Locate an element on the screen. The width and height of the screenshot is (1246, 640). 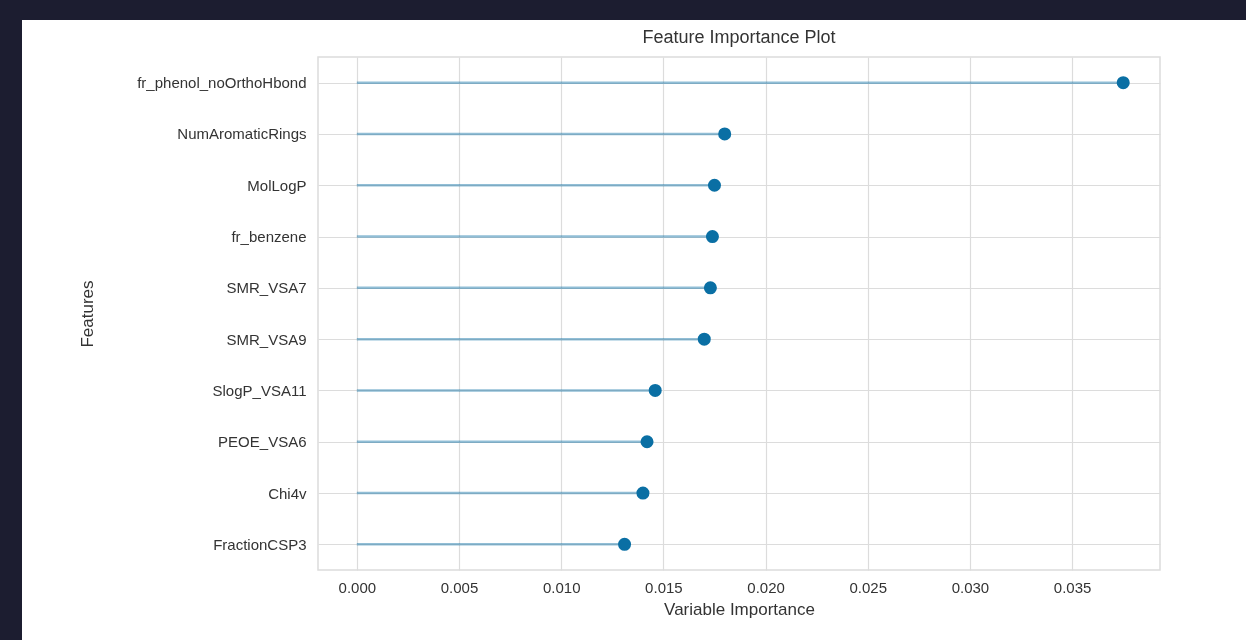
y-tick-label: Chi4v is located at coordinates (287, 493).